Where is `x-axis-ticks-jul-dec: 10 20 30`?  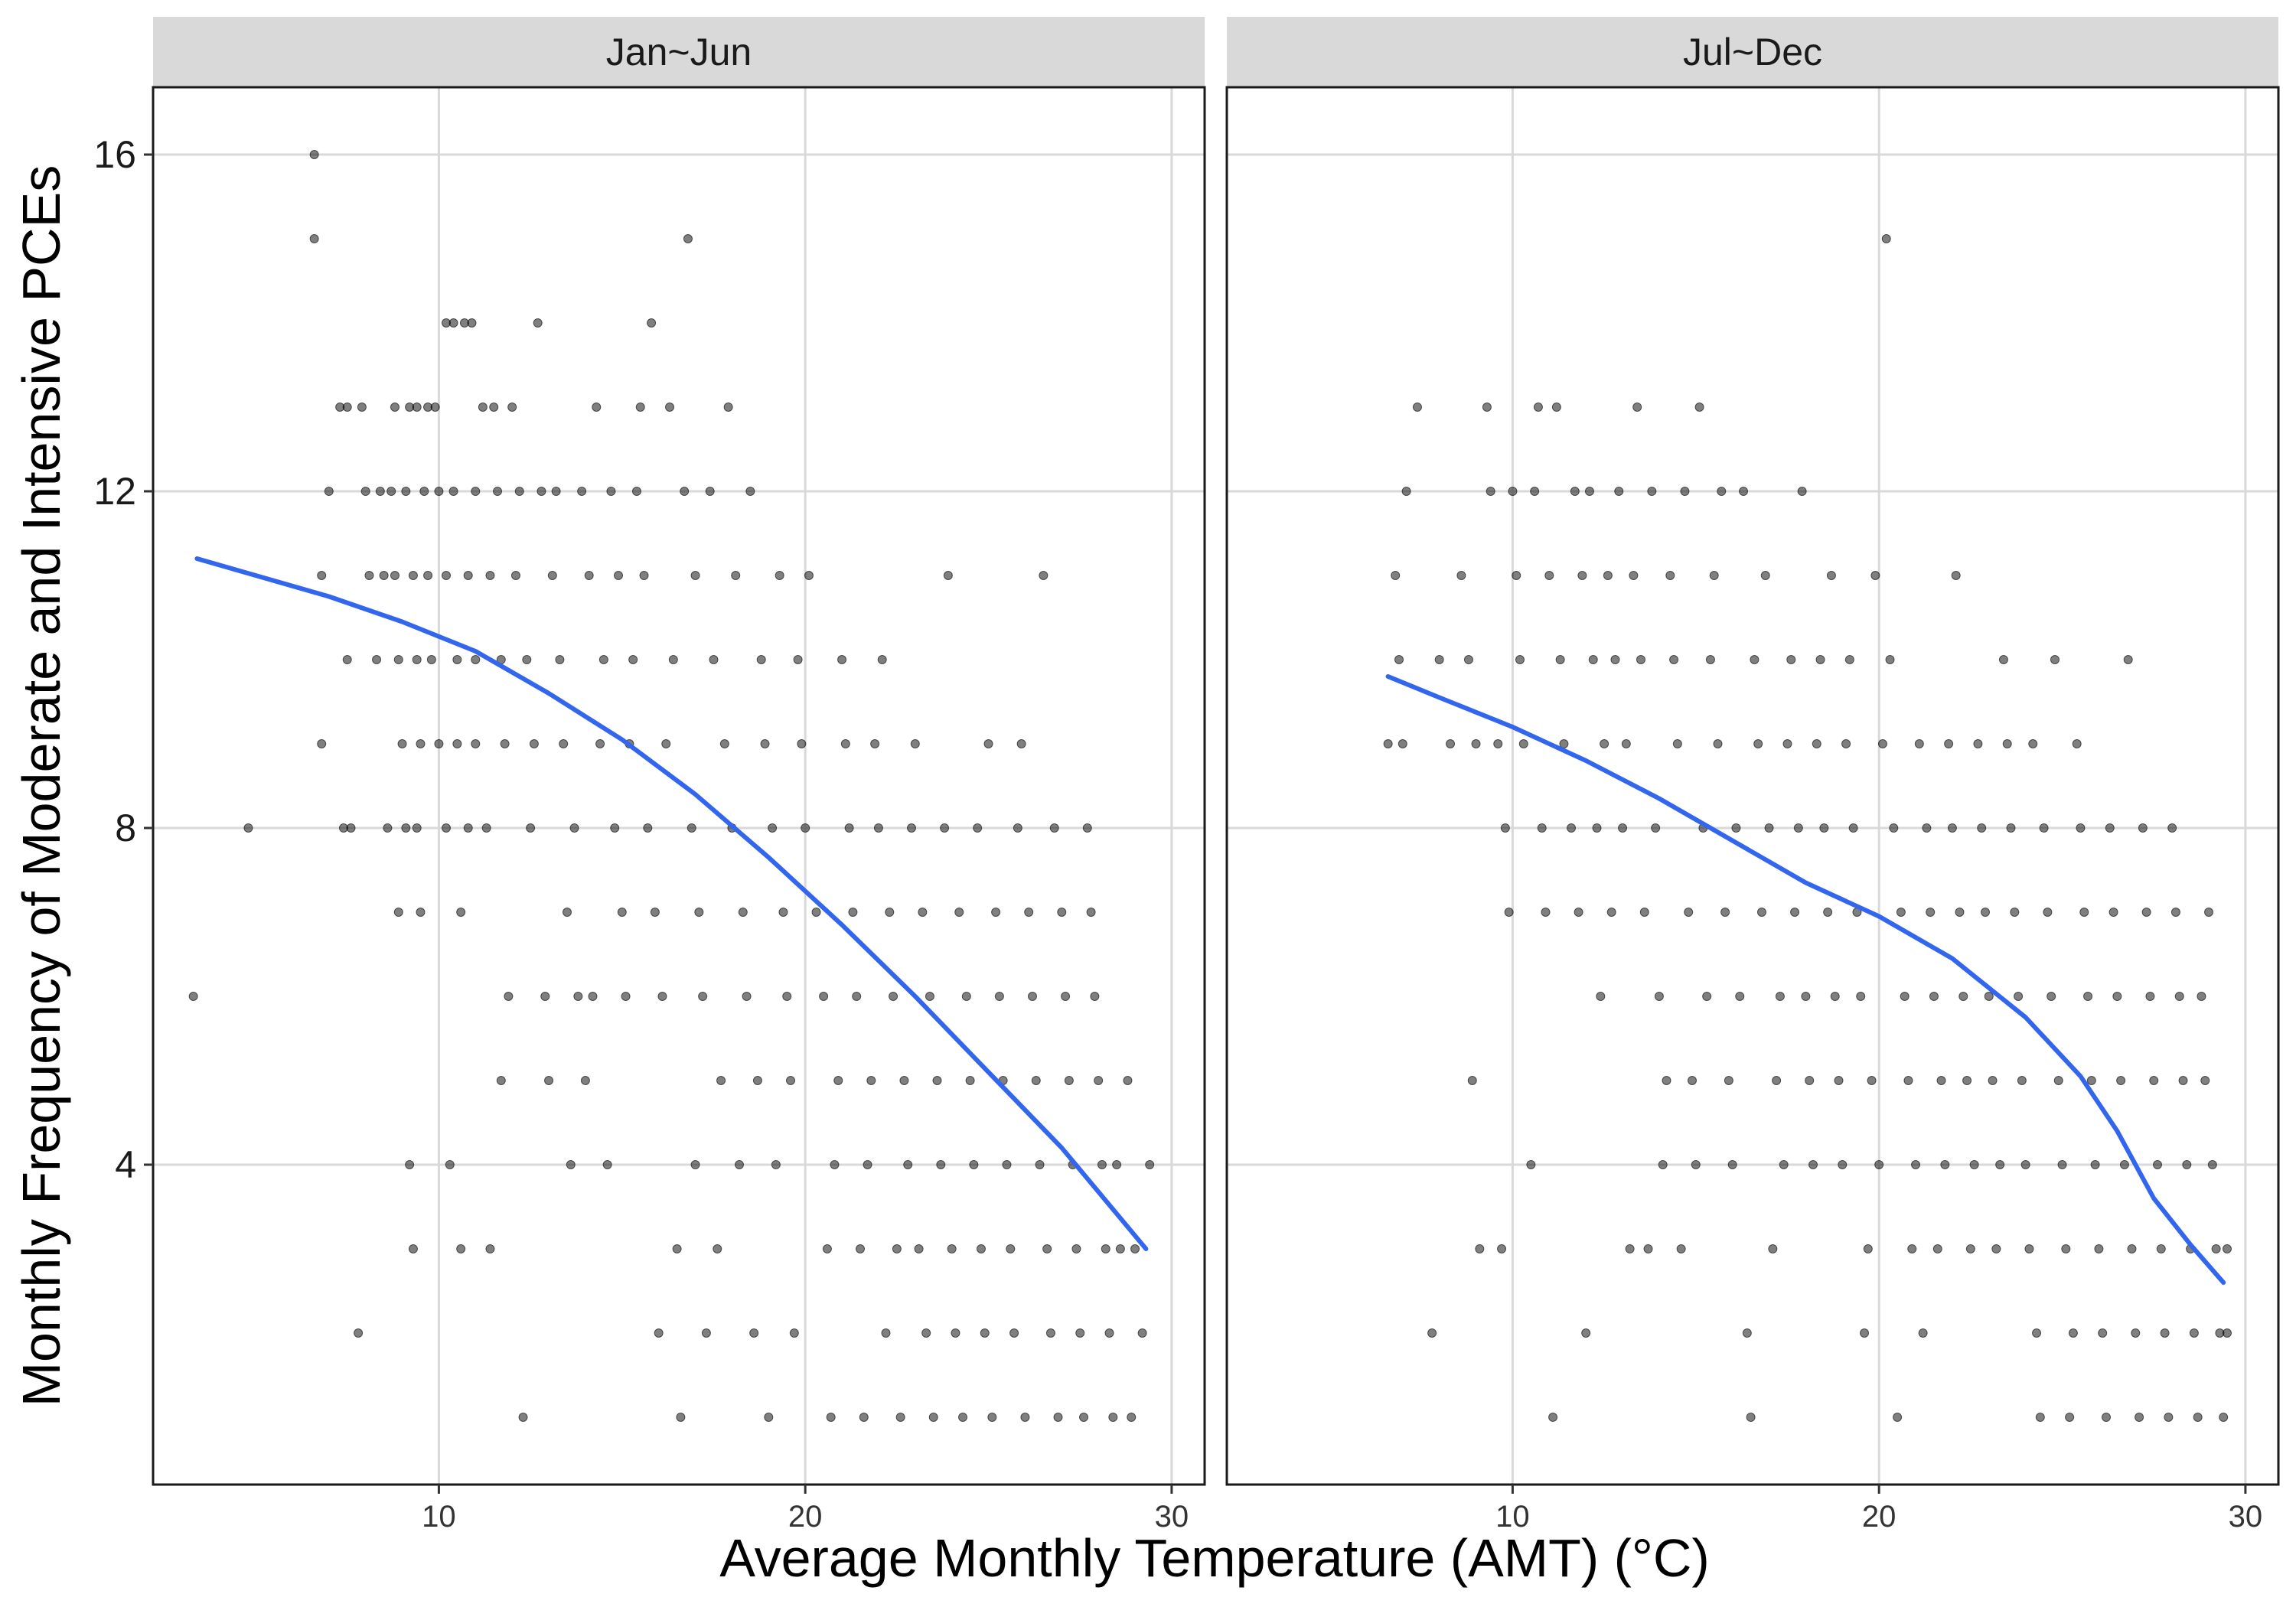 x-axis-ticks-jul-dec: 10 20 30 is located at coordinates (1878, 1509).